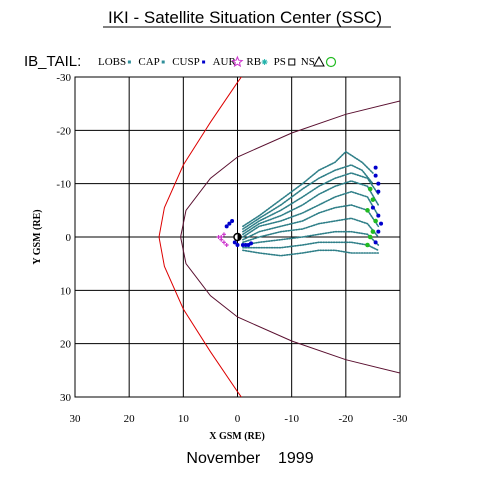  Describe the element at coordinates (200, 237) in the screenshot. I see `bow-shock-curve` at that location.